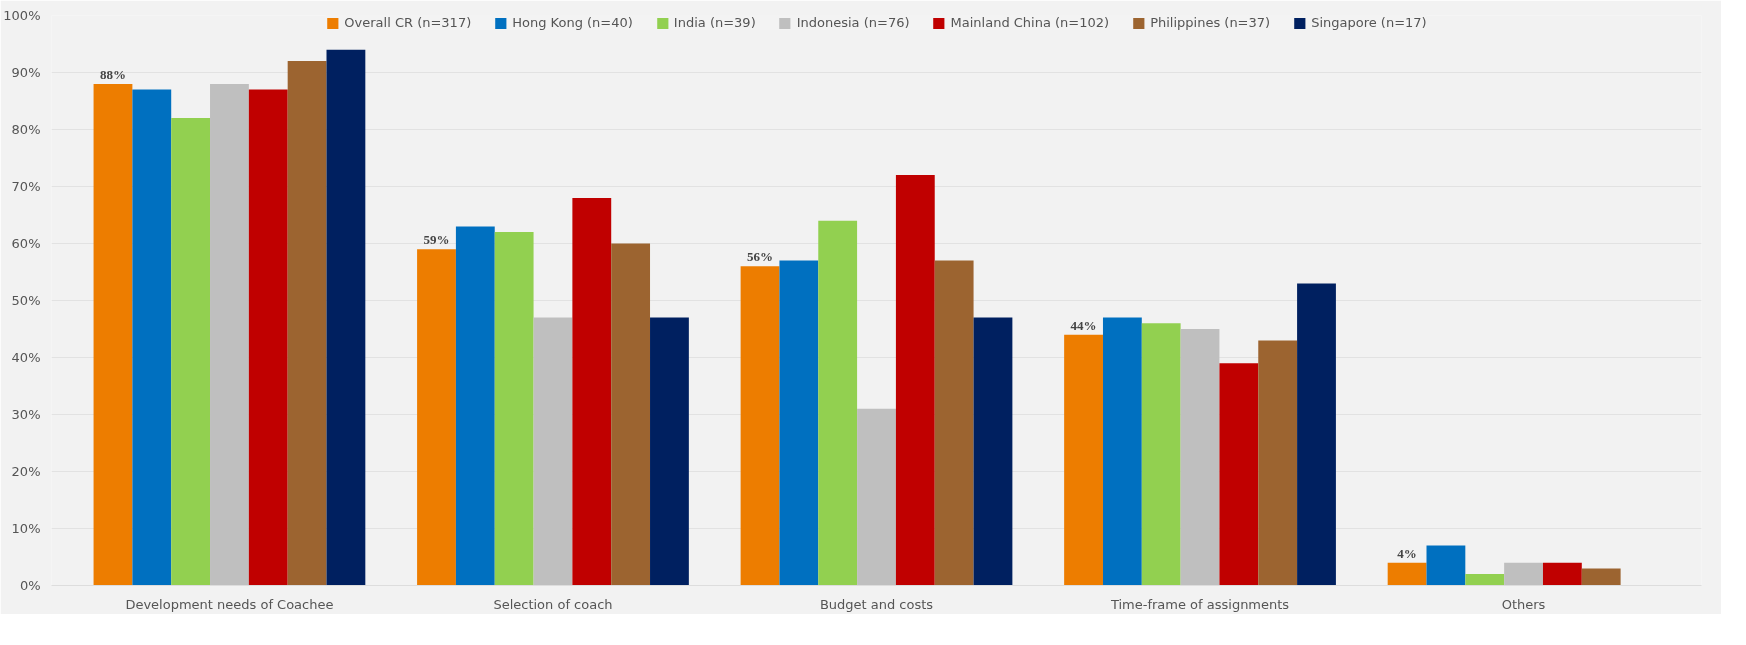 The width and height of the screenshot is (1746, 645). What do you see at coordinates (26, 72) in the screenshot?
I see `y-tick-label: 90%` at bounding box center [26, 72].